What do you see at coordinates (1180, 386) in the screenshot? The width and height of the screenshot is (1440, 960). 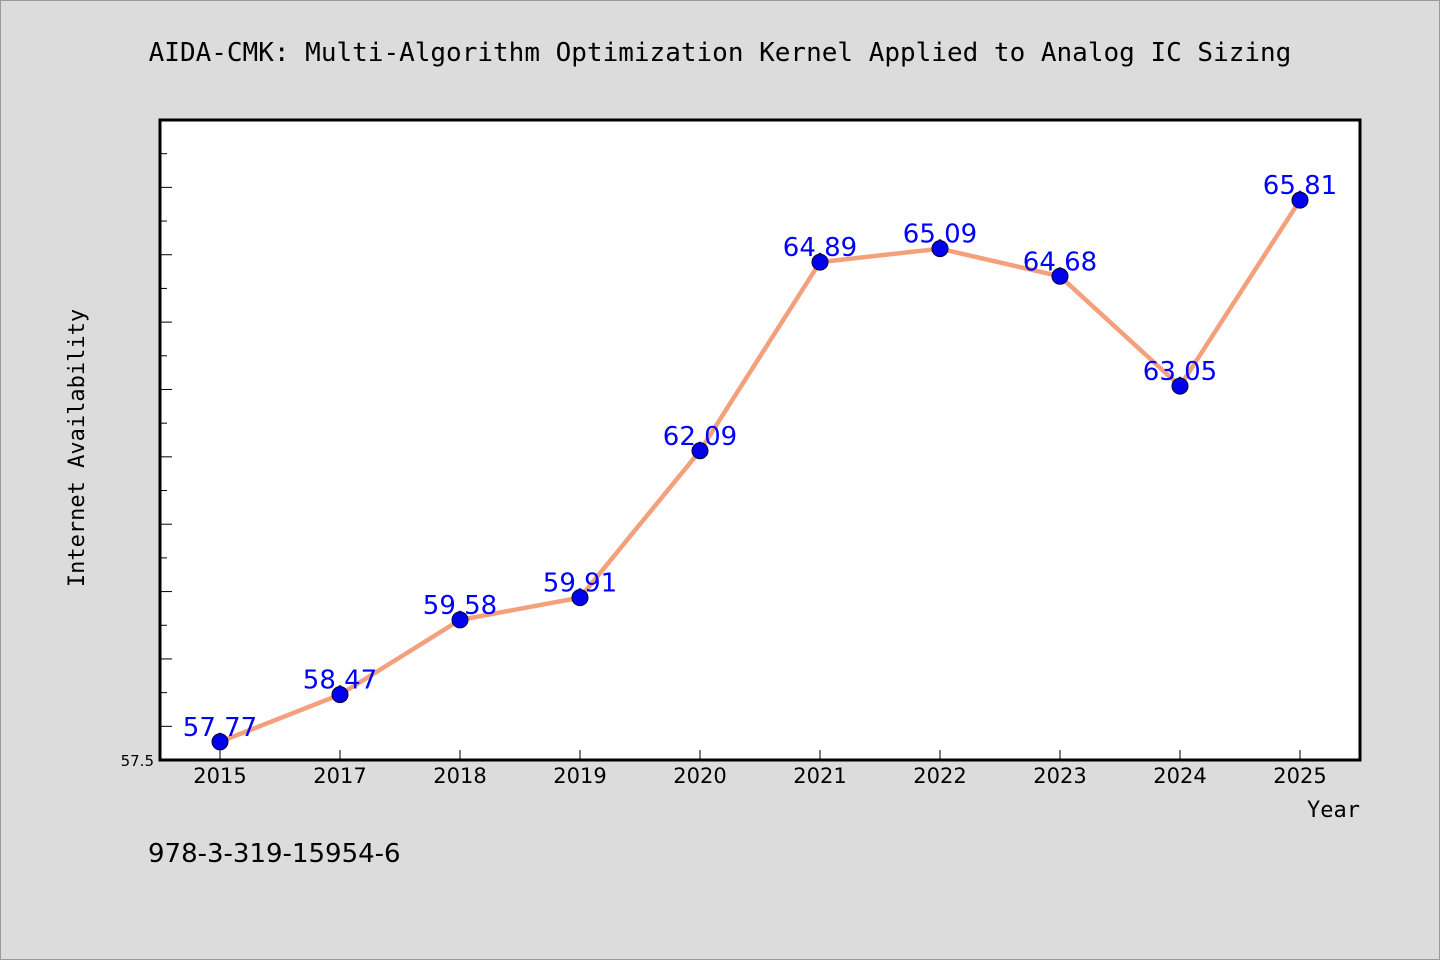 I see `data-point-2024` at bounding box center [1180, 386].